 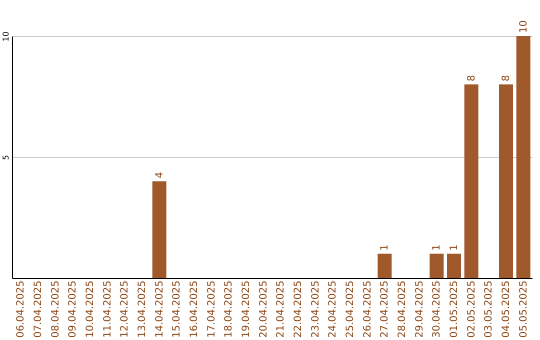 I want to click on x-tick-label: 08.04.2025, so click(x=56, y=309).